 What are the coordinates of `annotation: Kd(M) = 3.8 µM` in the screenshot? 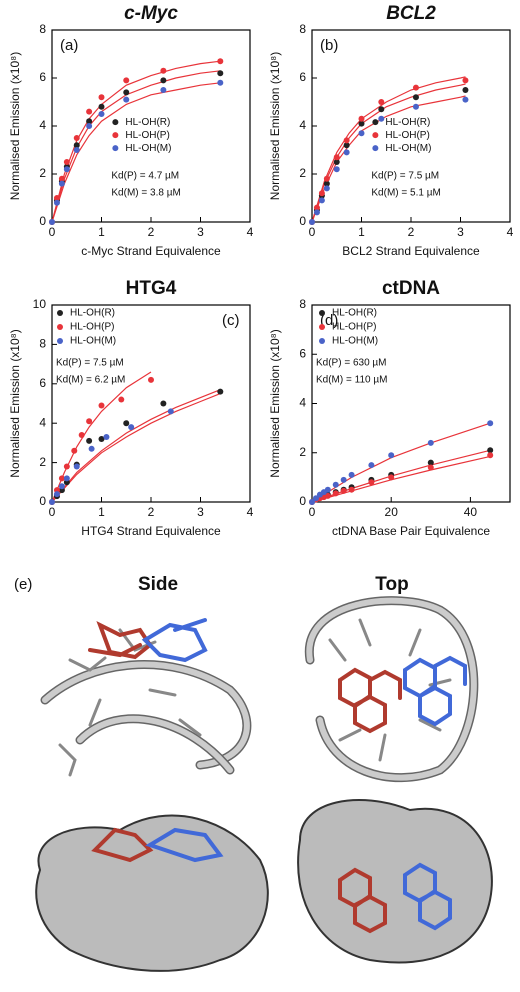 It's located at (145, 193).